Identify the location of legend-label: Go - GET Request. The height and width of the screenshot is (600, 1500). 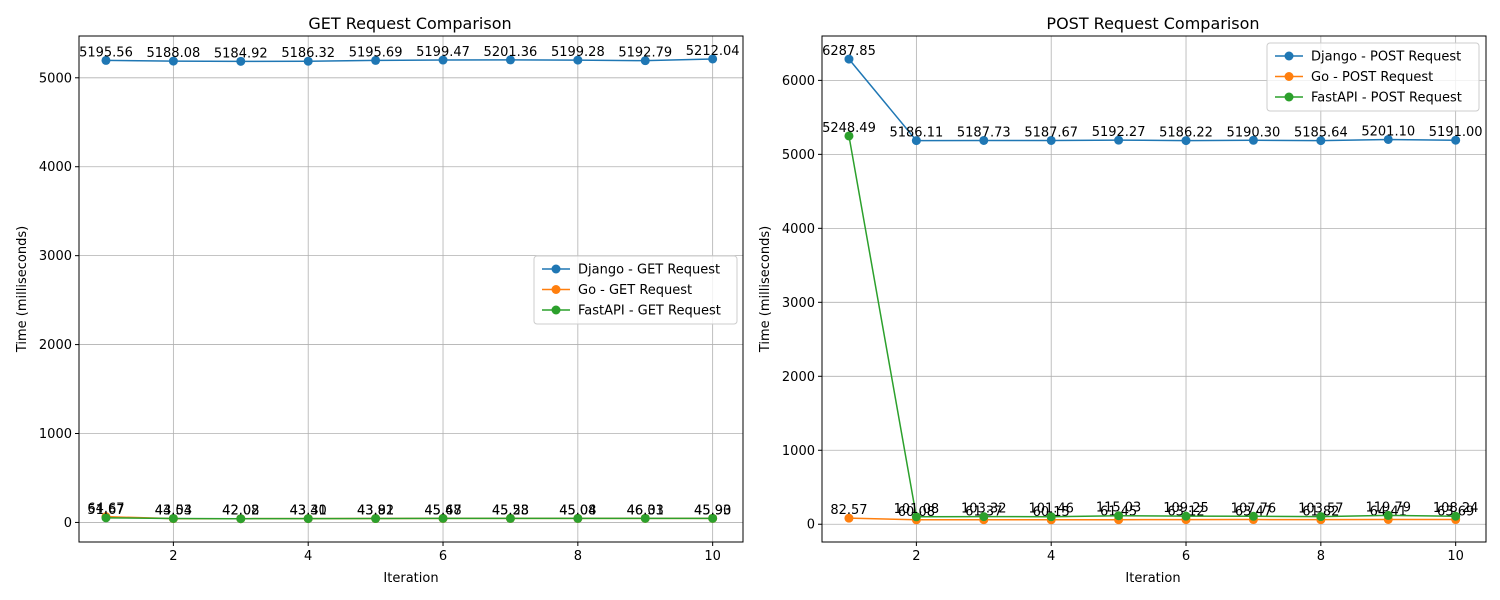
(635, 290).